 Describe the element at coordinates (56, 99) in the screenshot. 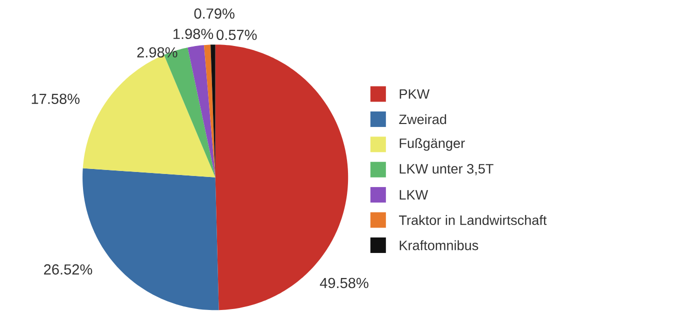

I see `data-label: 17.58%` at that location.